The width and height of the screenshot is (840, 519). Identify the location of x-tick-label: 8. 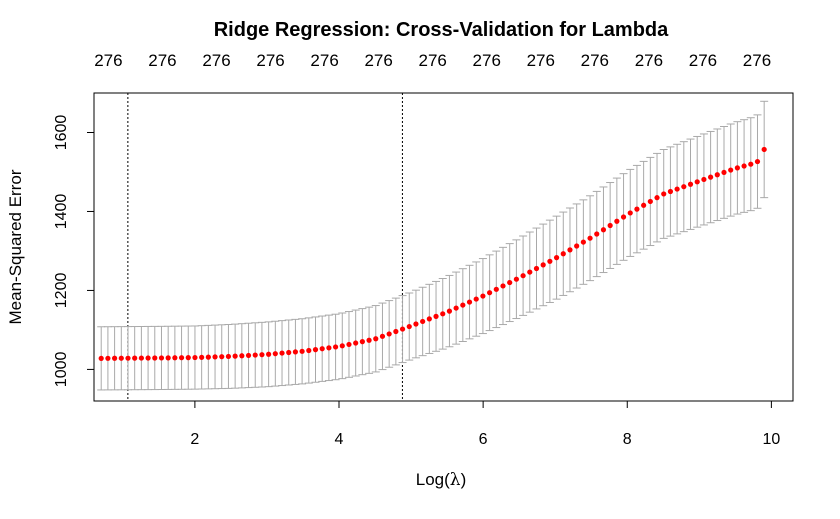
(627, 439).